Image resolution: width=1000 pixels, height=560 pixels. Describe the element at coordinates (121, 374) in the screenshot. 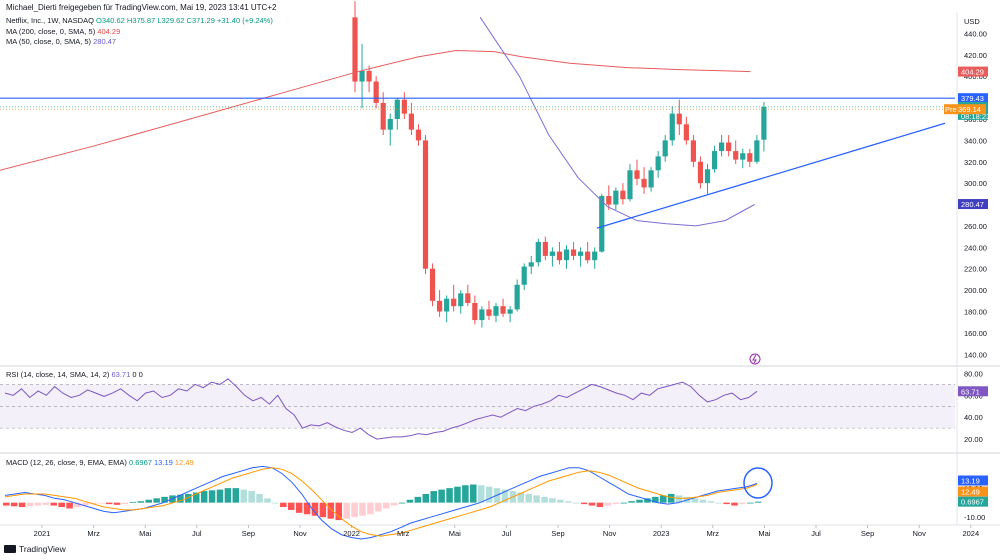

I see `legend-rsi-value: 63.71` at that location.